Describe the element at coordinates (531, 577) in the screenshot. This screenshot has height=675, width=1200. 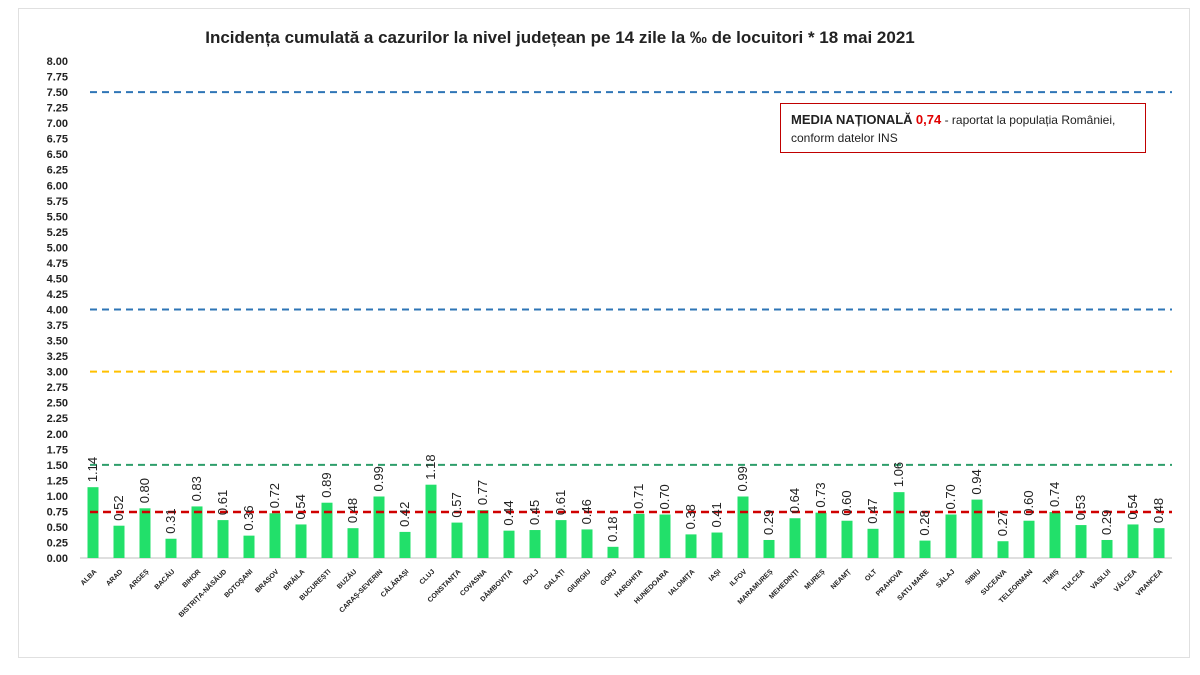
I see `category-label: DOLJ` at that location.